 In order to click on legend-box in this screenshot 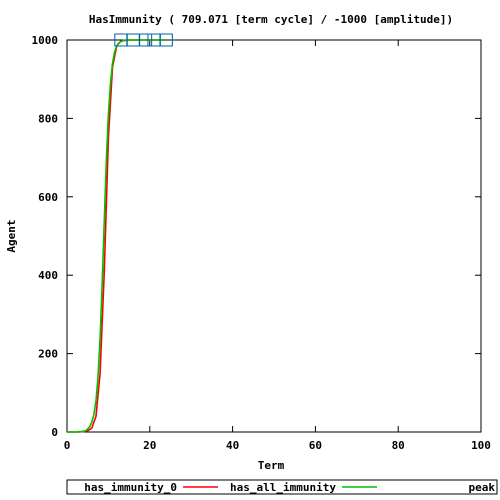, I will do `click(282, 487)`.